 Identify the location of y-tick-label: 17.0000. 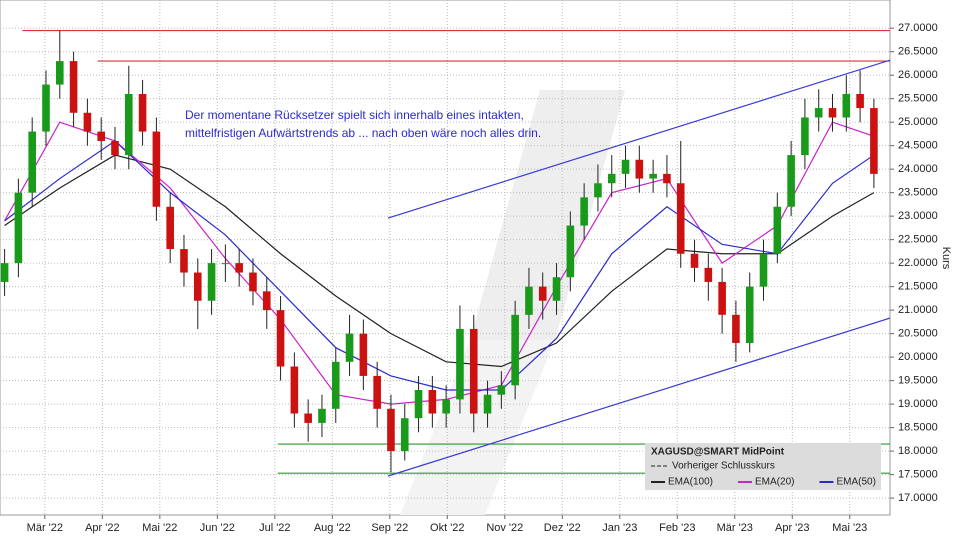
(918, 498).